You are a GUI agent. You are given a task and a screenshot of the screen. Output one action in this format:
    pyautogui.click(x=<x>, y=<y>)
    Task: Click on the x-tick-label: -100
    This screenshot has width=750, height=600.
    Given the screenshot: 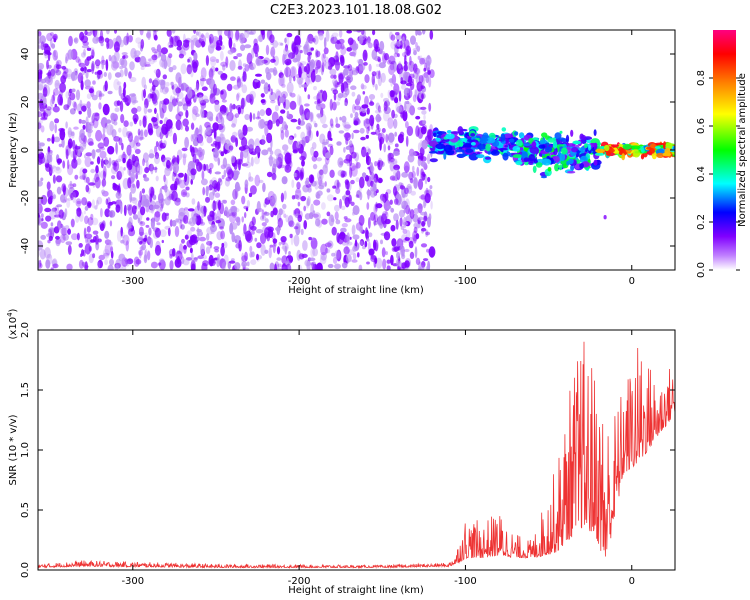 What is the action you would take?
    pyautogui.click(x=465, y=581)
    